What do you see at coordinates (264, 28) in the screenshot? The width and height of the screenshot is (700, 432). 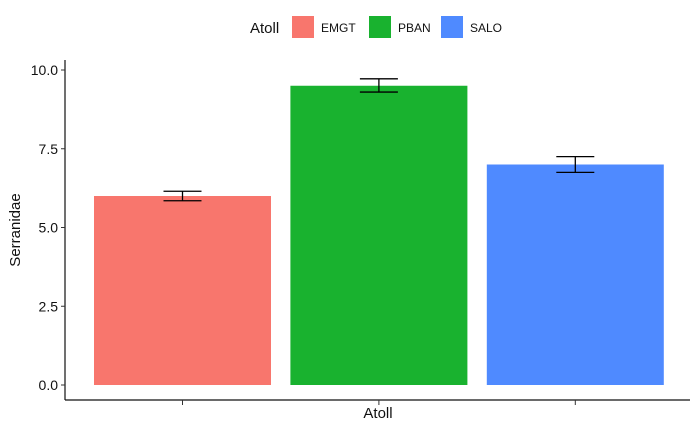 I see `legend-title: Atoll` at bounding box center [264, 28].